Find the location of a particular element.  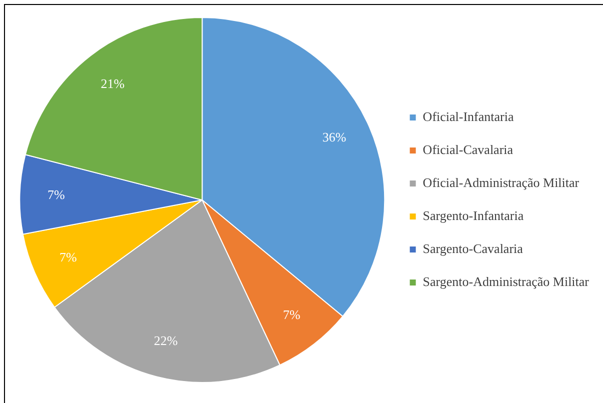

legend-label: Sargento-Infantaria is located at coordinates (473, 215).